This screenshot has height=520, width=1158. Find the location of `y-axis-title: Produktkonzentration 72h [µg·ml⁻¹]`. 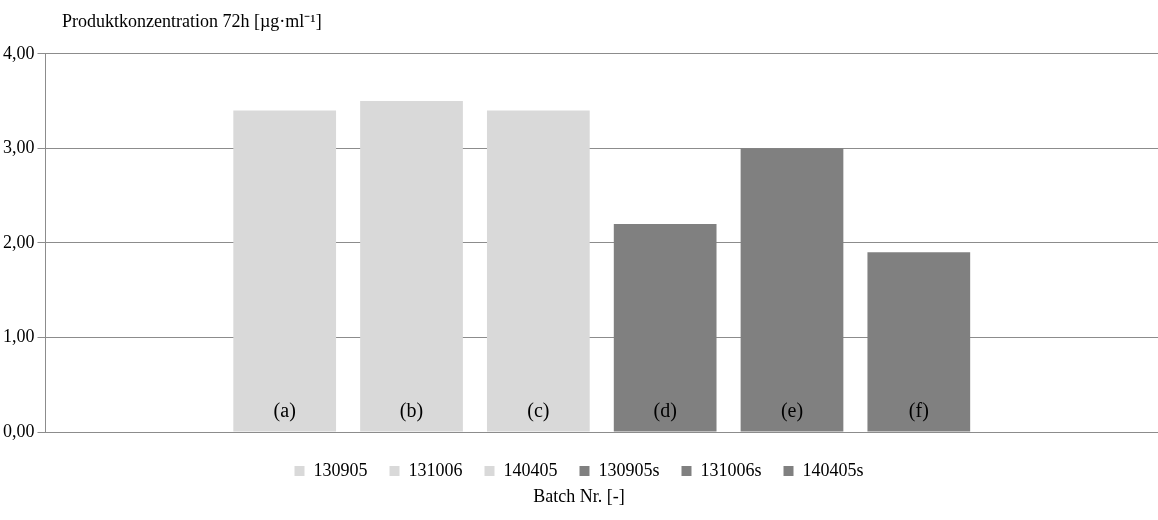

y-axis-title: Produktkonzentration 72h [µg·ml⁻¹] is located at coordinates (192, 21).